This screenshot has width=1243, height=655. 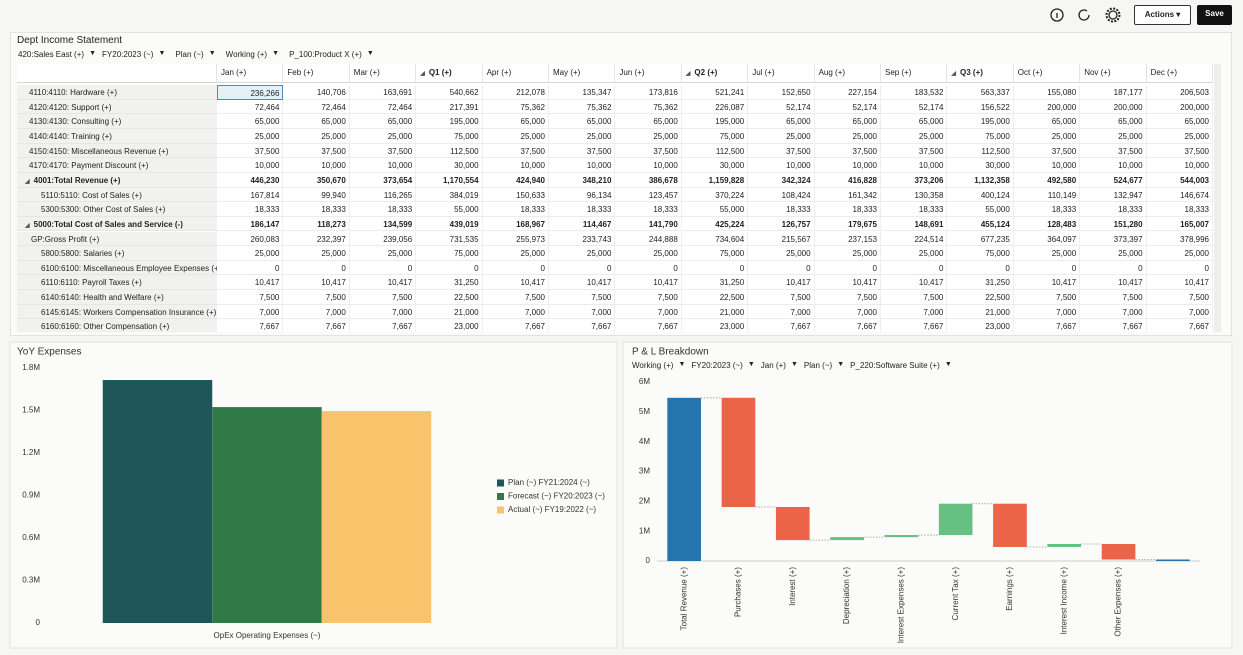 I want to click on info-icon, so click(x=1057, y=15).